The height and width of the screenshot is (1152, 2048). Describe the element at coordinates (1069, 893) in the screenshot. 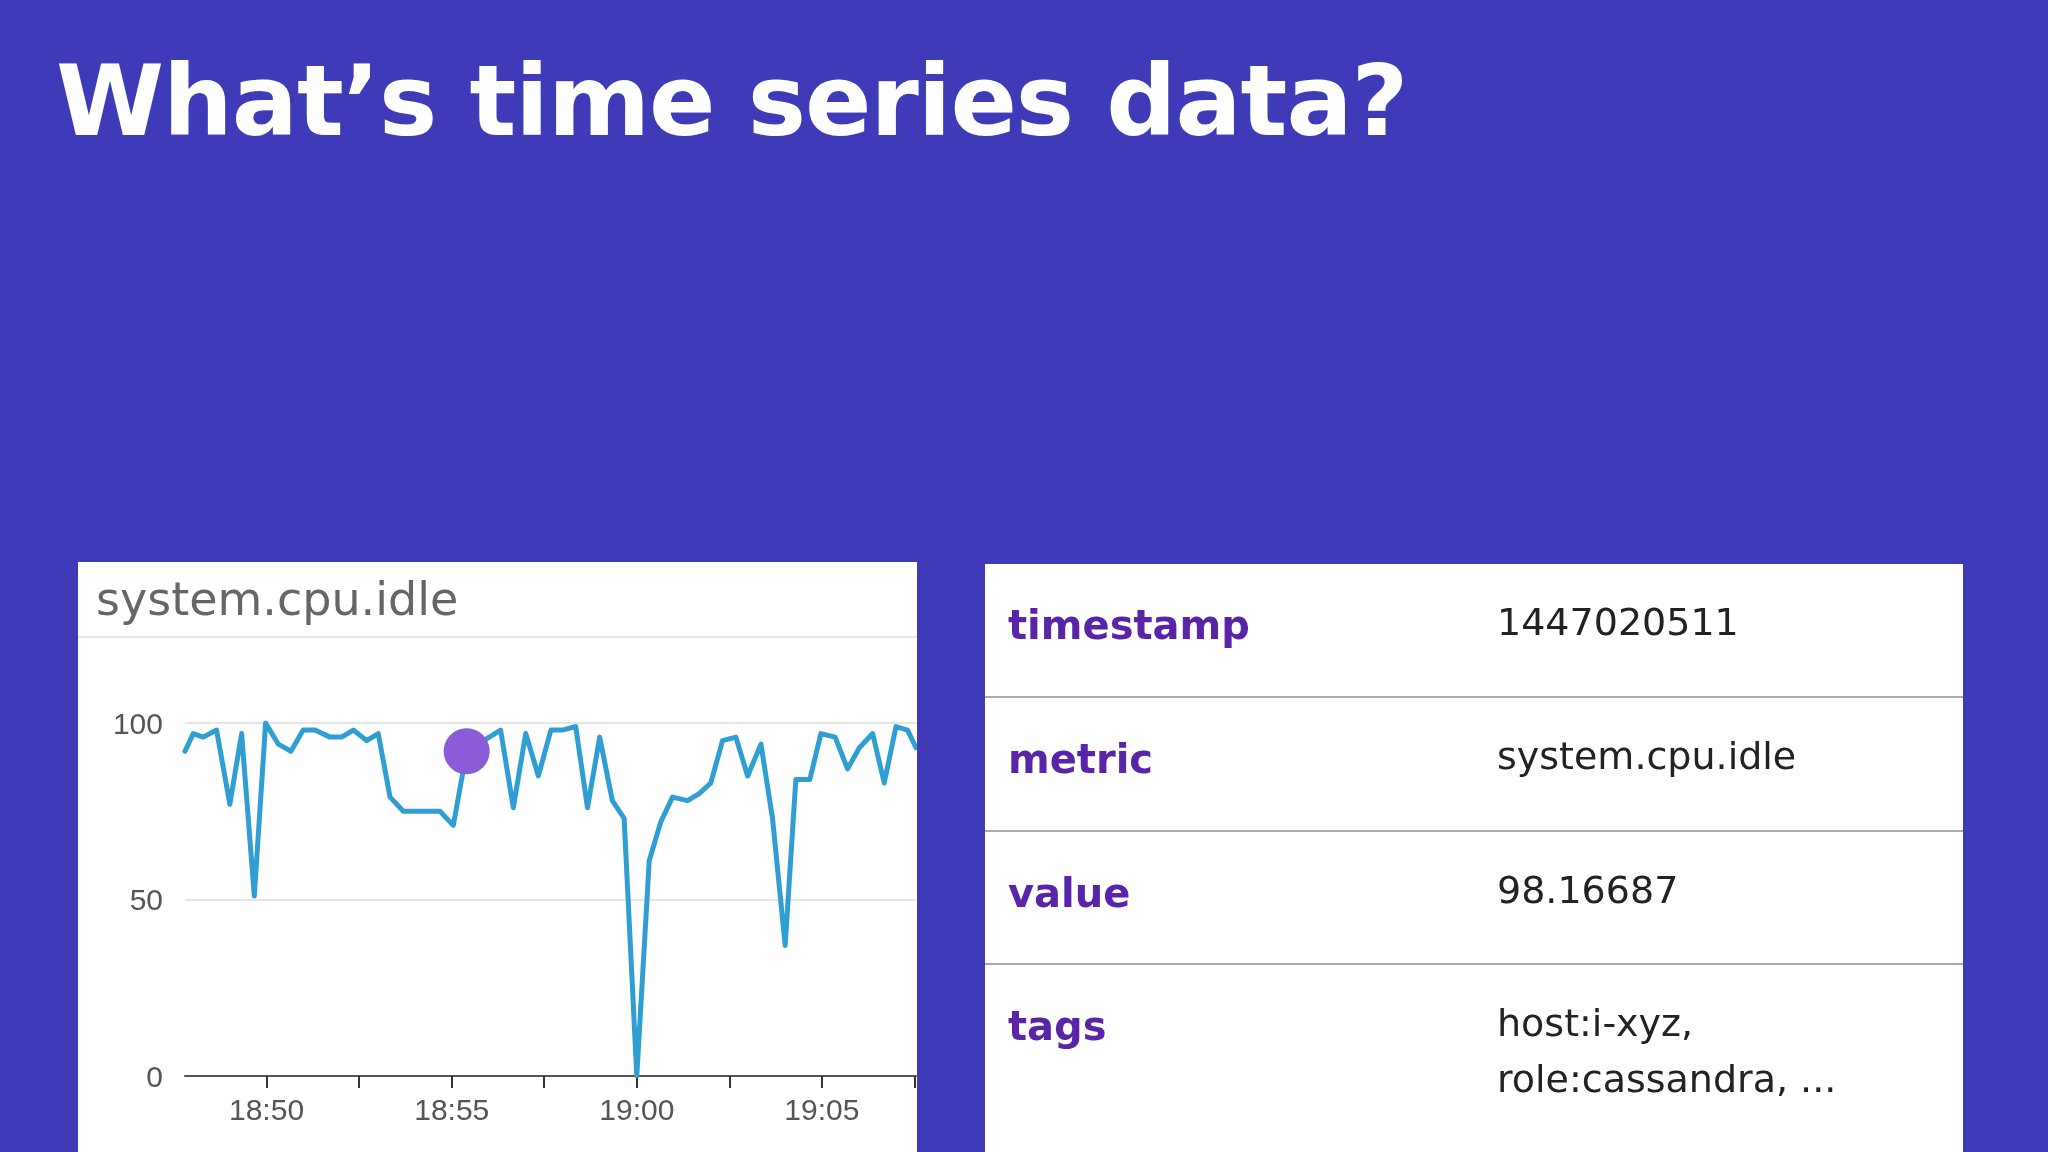

I see `text: value` at that location.